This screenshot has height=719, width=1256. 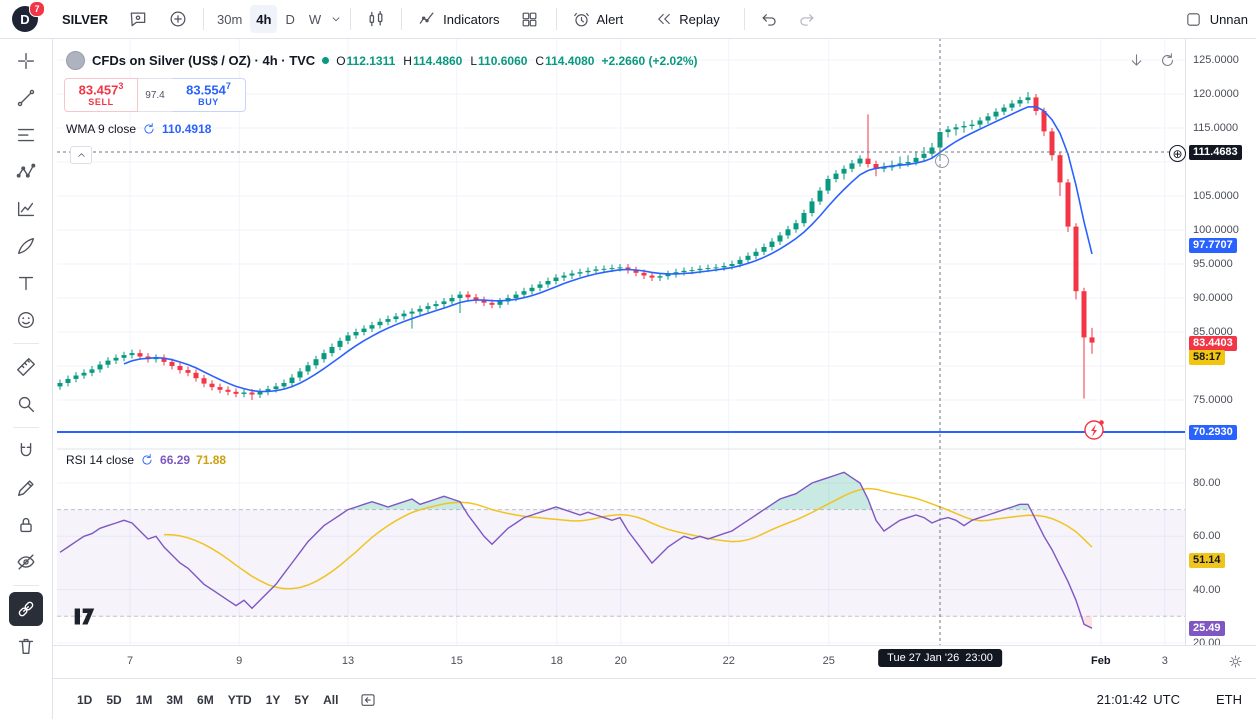 I want to click on range-button: 1M, so click(x=144, y=700).